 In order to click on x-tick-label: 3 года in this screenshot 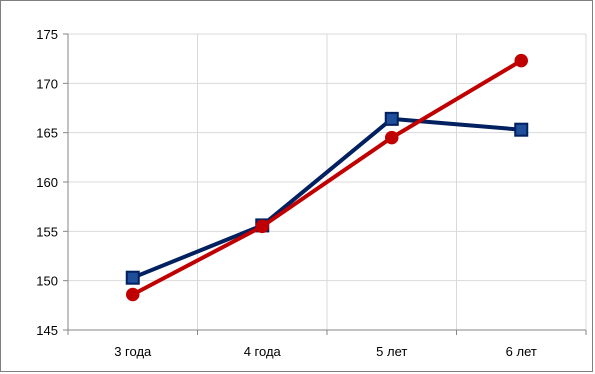, I will do `click(133, 351)`.